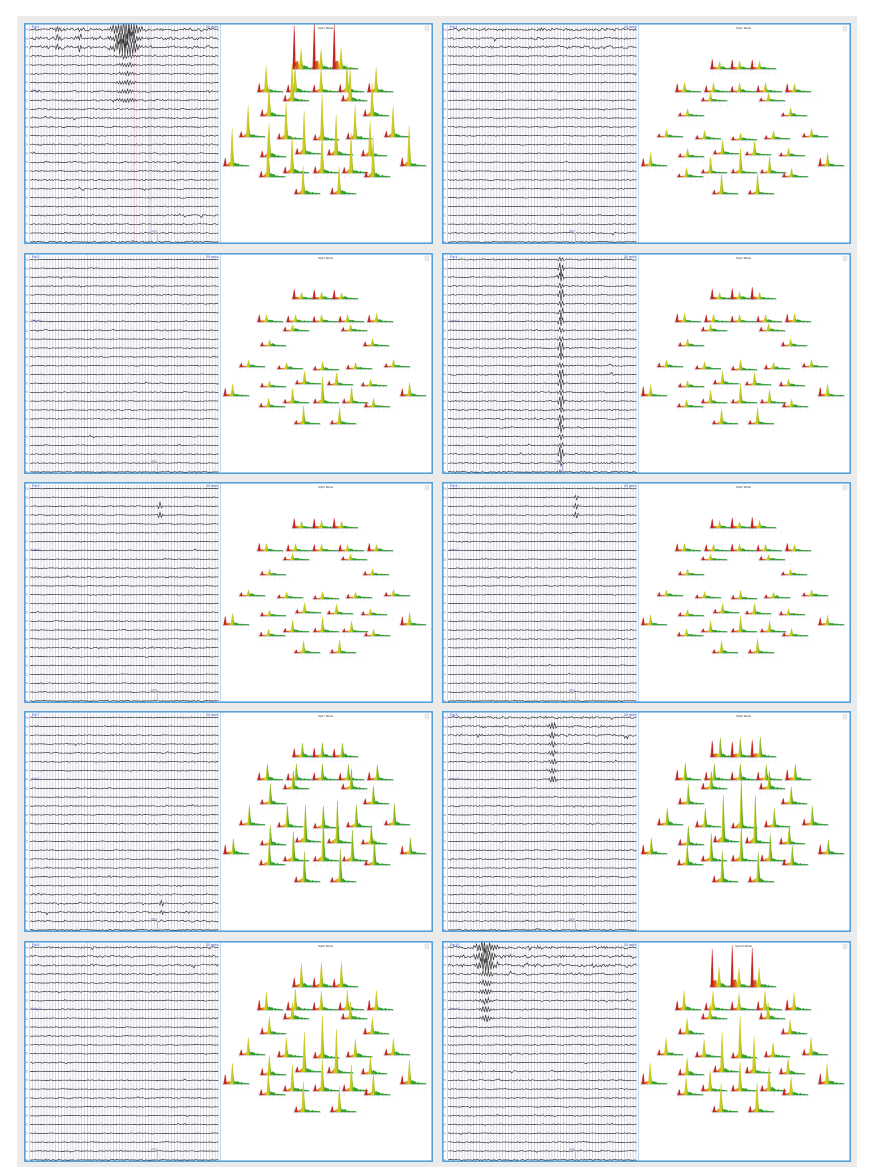  I want to click on svg-text: P4, so click(445, 91).